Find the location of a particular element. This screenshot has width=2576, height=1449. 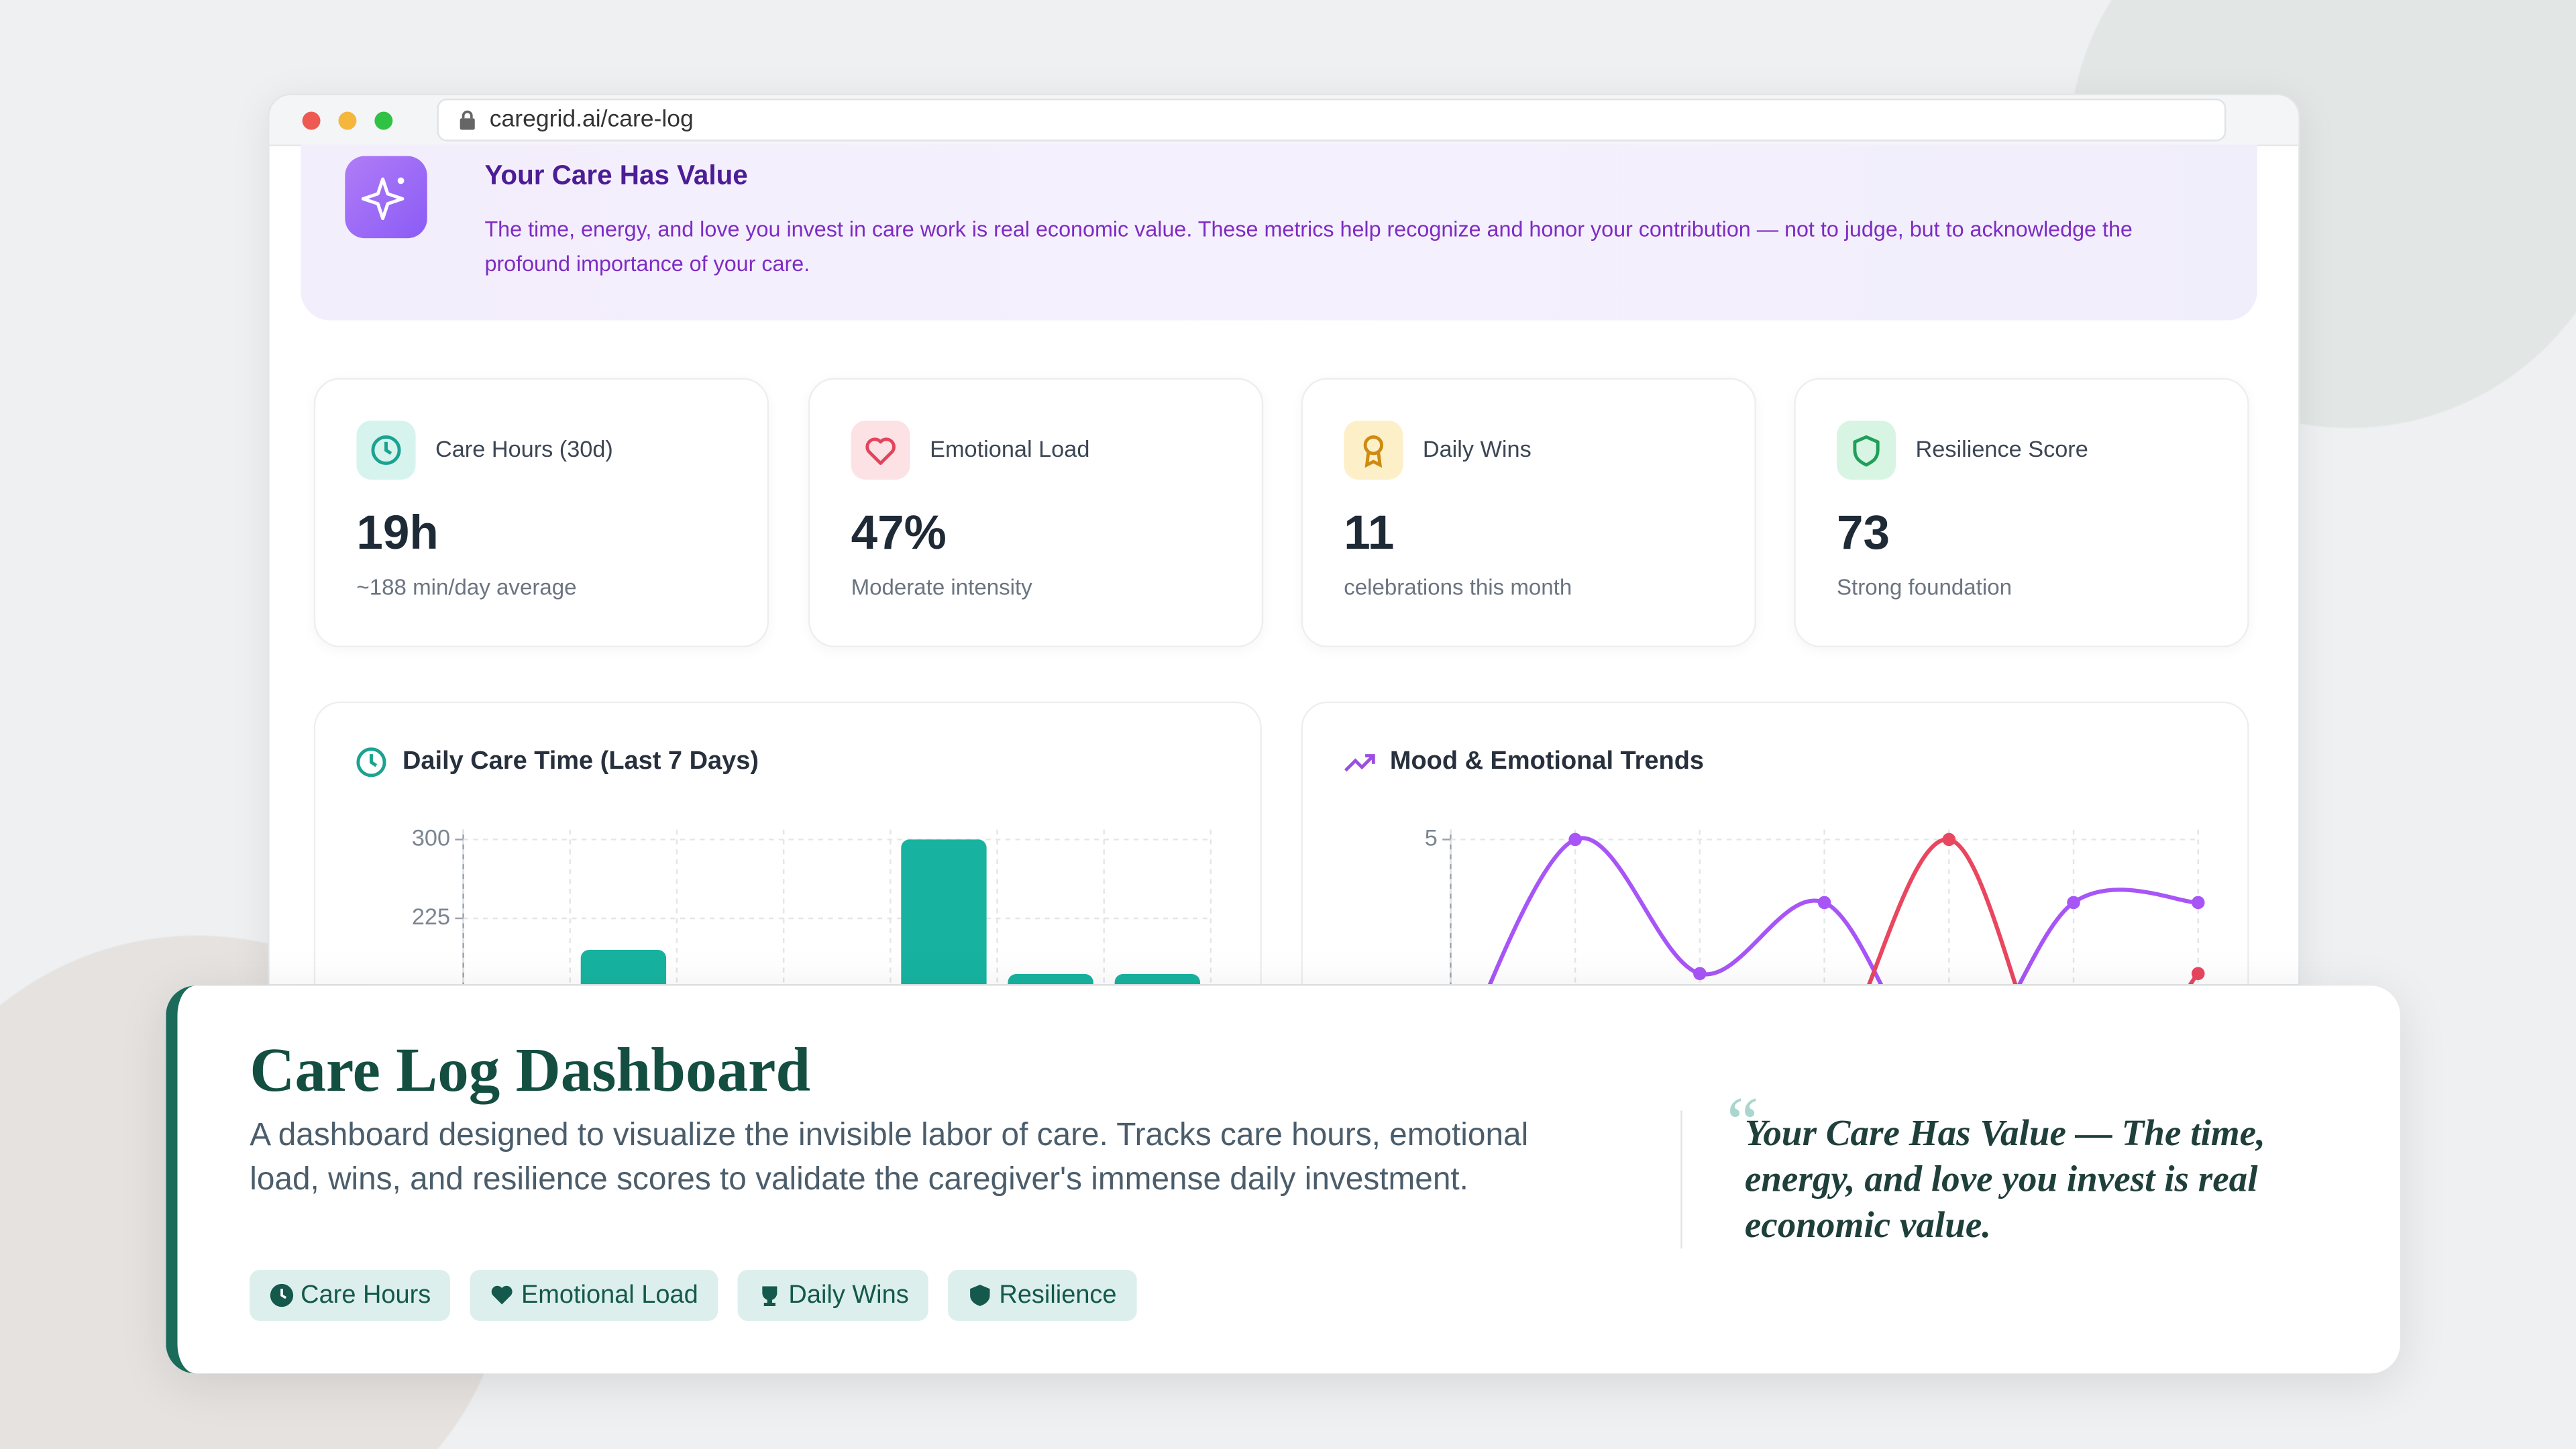

maximize-button is located at coordinates (383, 120).